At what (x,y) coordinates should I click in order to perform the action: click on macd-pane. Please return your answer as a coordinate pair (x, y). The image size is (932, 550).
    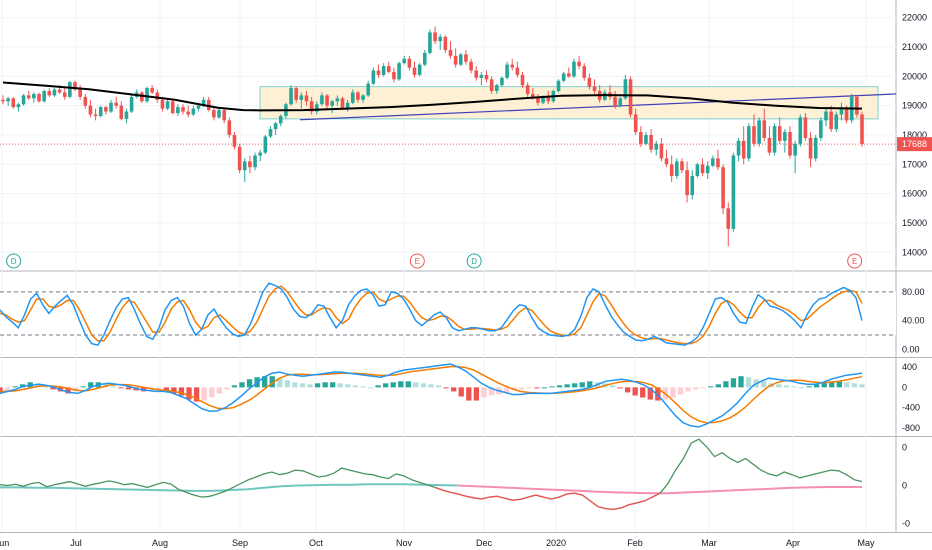
    Looking at the image, I should click on (432, 395).